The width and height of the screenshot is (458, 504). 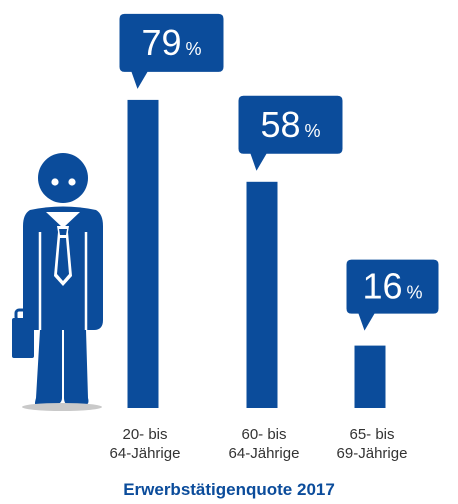 I want to click on data-label-value: 16, so click(x=382, y=286).